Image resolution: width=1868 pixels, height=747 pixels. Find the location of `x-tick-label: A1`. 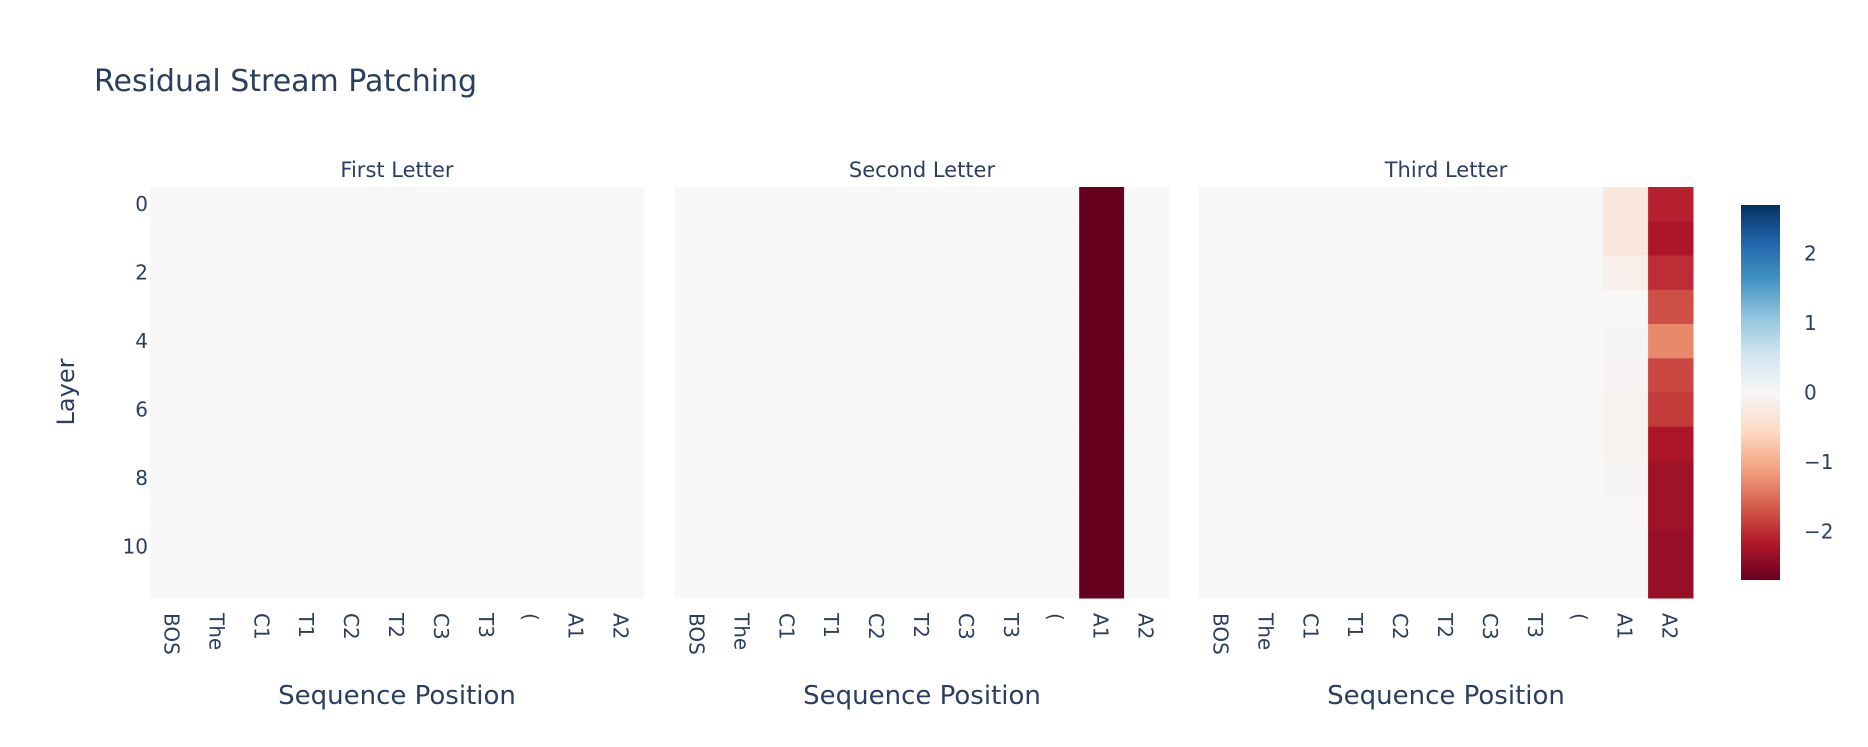

x-tick-label: A1 is located at coordinates (1101, 626).